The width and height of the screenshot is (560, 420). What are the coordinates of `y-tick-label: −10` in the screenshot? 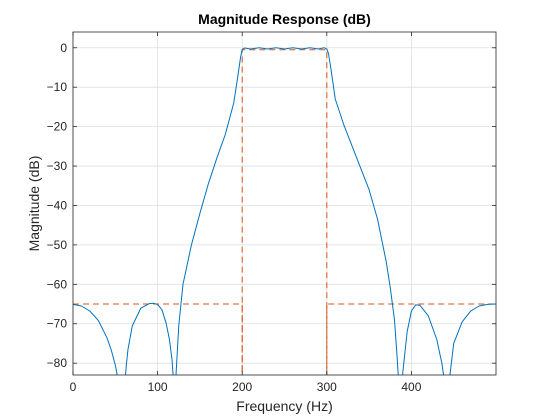 It's located at (57, 87).